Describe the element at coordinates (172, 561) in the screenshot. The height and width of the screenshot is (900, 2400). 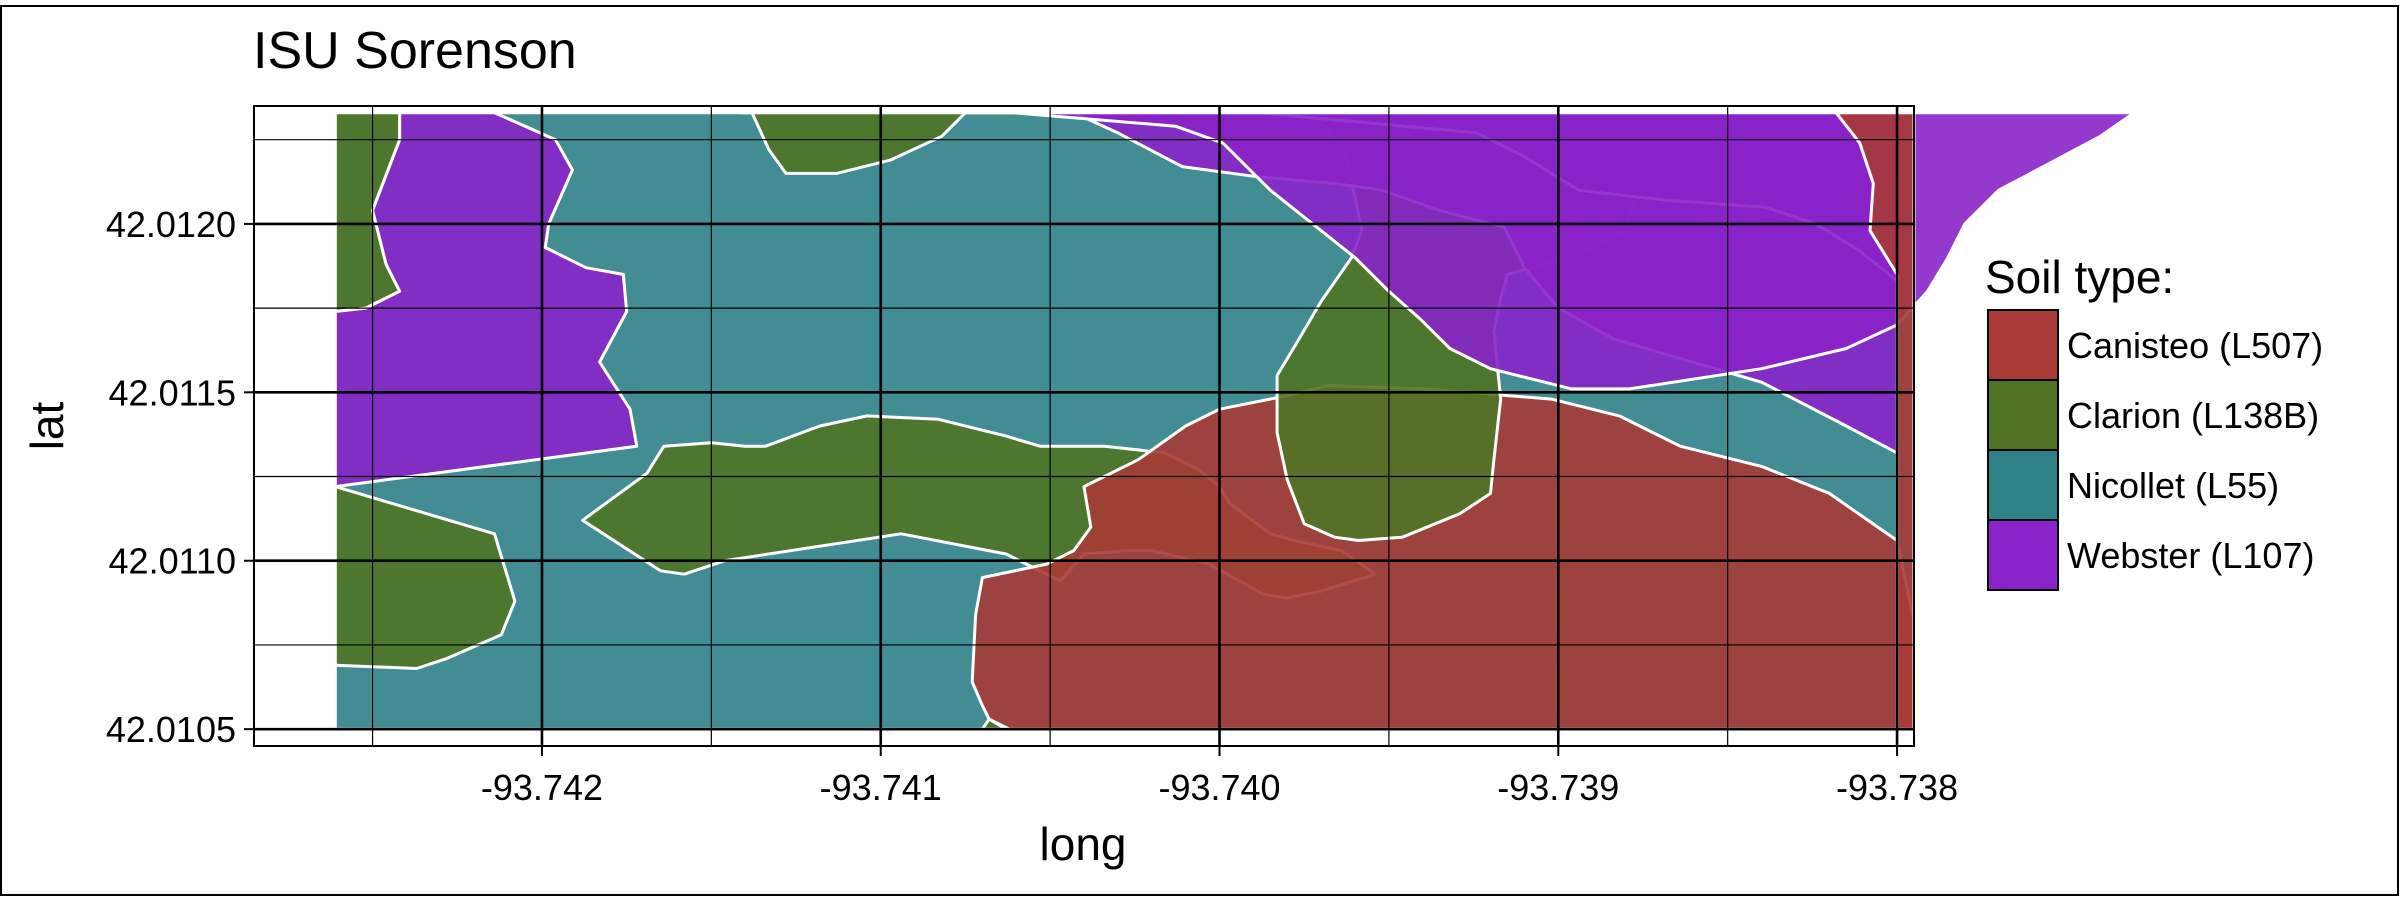
I see `y-tick-label-1: 42.0110` at that location.